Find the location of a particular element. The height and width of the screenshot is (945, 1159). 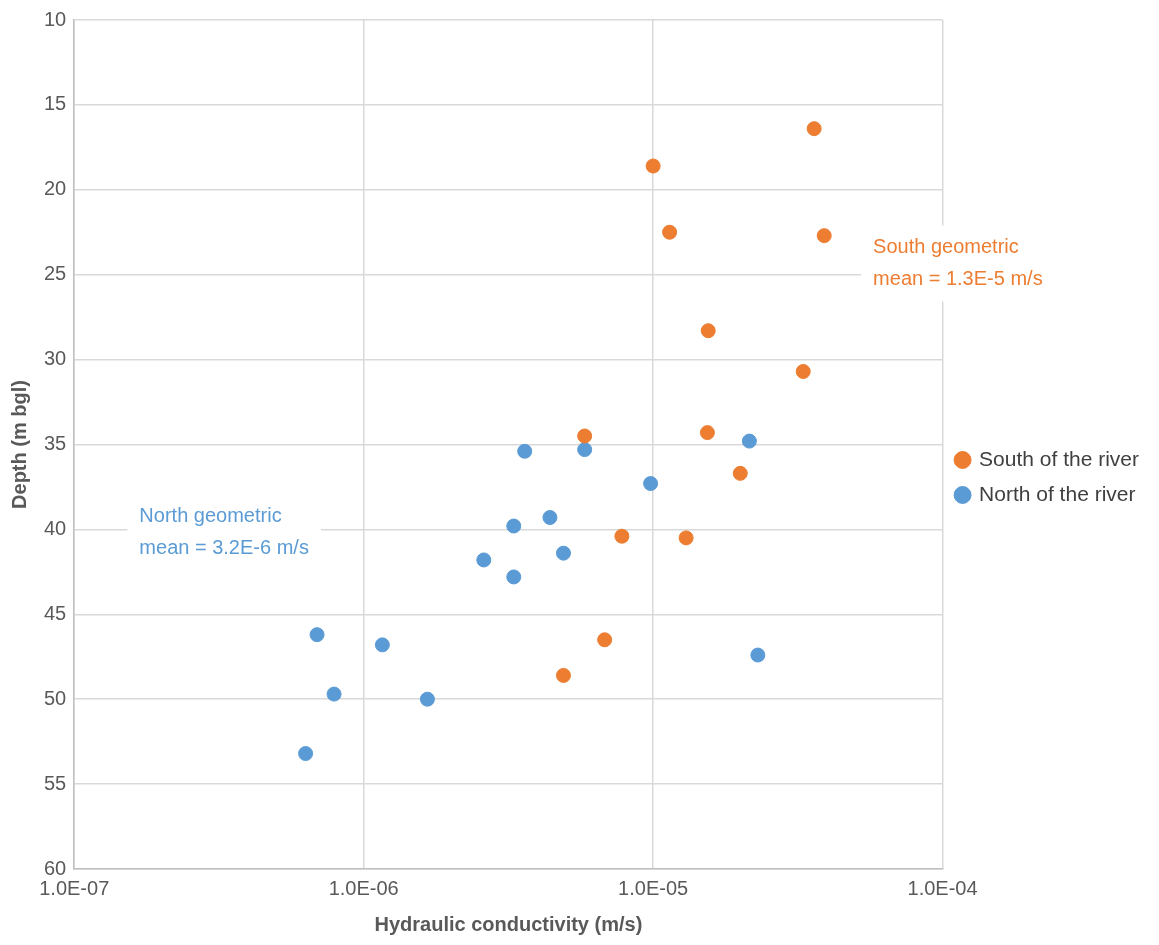

y-tick-label: 40 is located at coordinates (55, 527).